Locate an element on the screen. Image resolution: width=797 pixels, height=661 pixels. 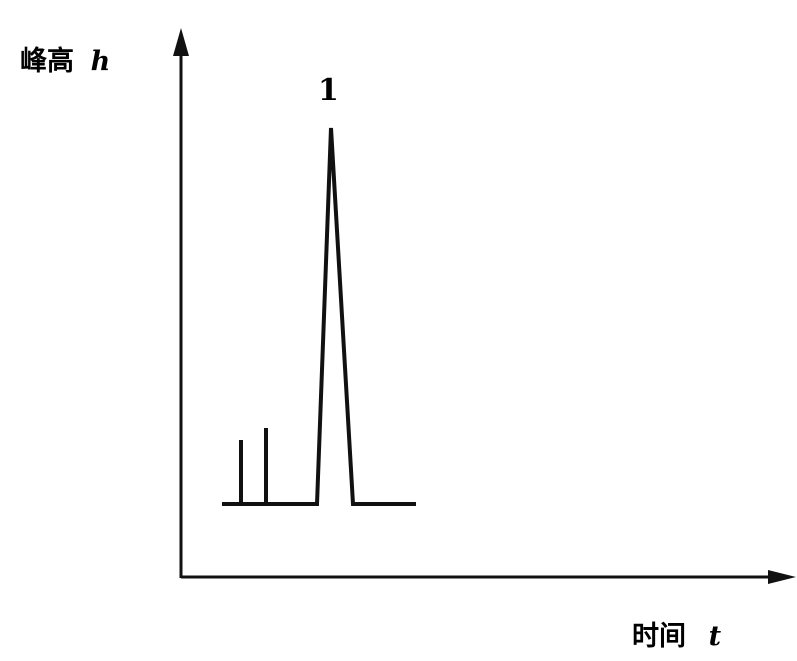
x-axis-label: 时间 t is located at coordinates (677, 636).